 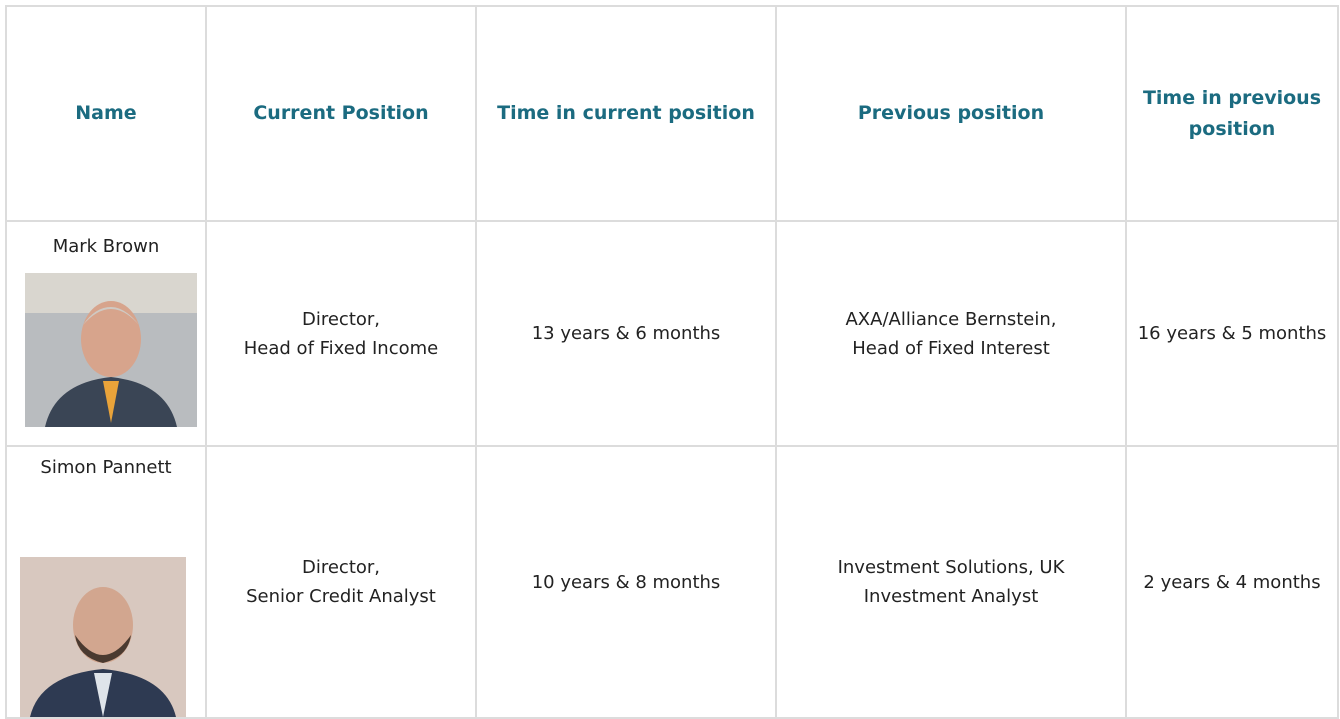 What do you see at coordinates (341, 333) in the screenshot?
I see `cell: Director, Head of Fixed Income` at bounding box center [341, 333].